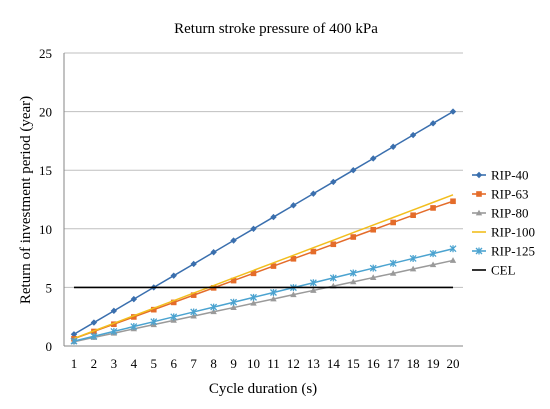 The width and height of the screenshot is (550, 409). Describe the element at coordinates (394, 363) in the screenshot. I see `x-tick-label: 17` at that location.